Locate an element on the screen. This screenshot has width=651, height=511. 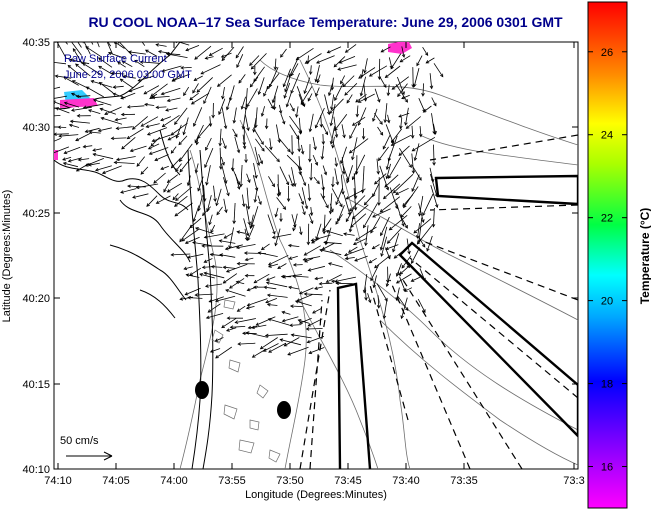
colorbar-tick-label: 18 is located at coordinates (607, 385).